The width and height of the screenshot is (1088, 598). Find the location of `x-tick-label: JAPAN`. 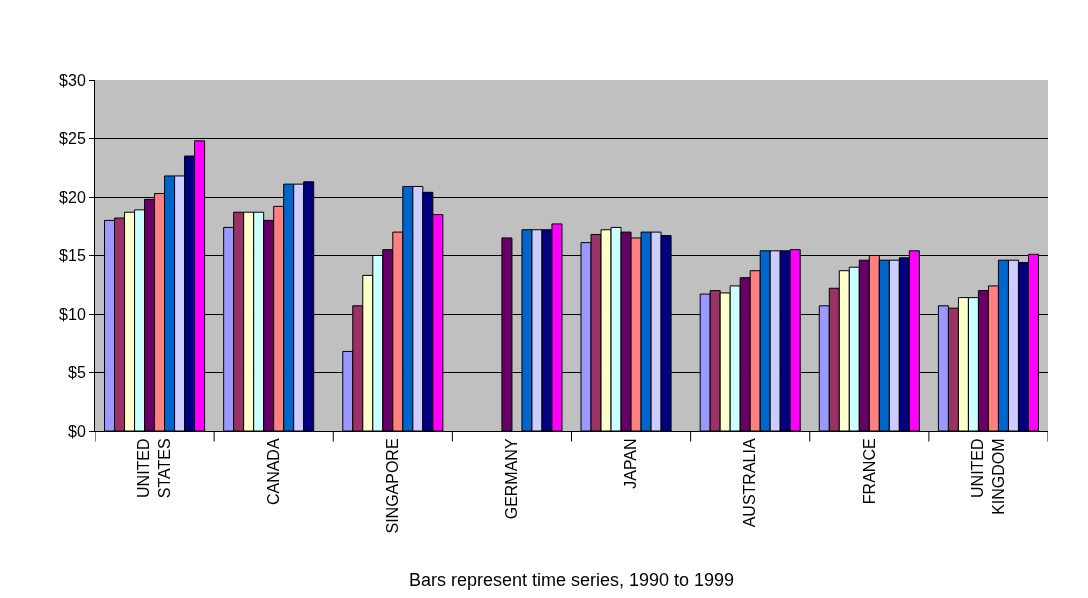

x-tick-label: JAPAN is located at coordinates (631, 463).